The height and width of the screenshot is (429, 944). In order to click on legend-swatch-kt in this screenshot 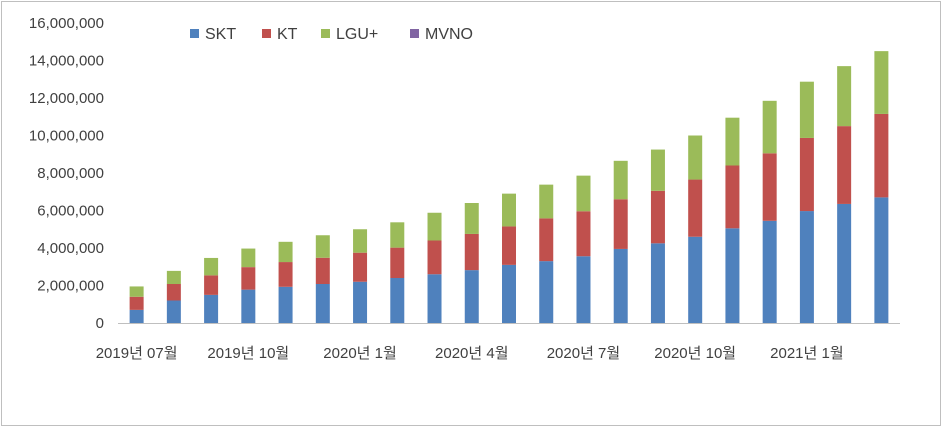, I will do `click(266, 33)`.